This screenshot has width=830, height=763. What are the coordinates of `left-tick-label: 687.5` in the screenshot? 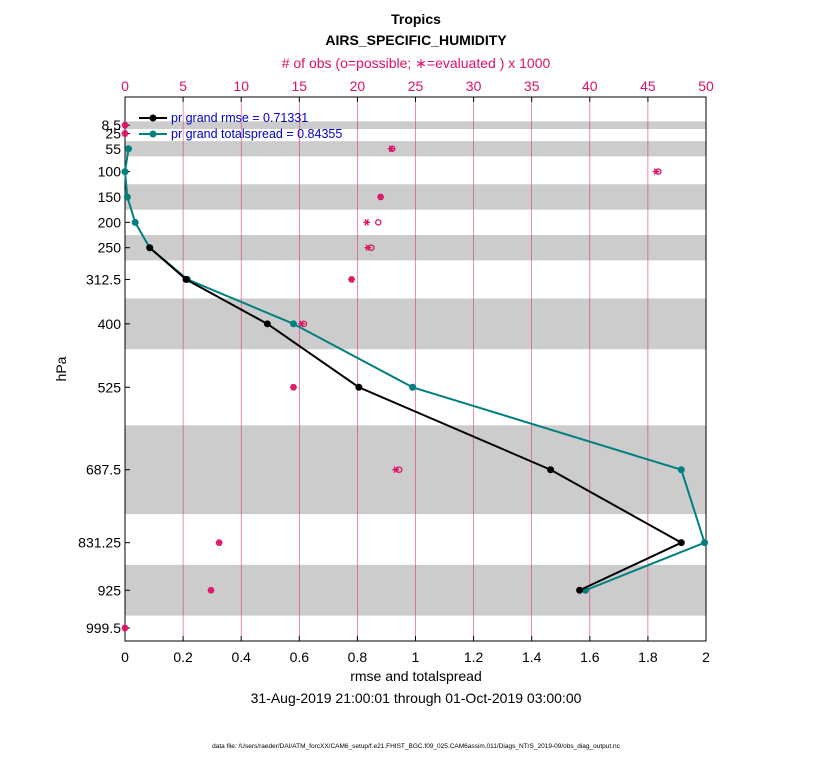 It's located at (103, 470).